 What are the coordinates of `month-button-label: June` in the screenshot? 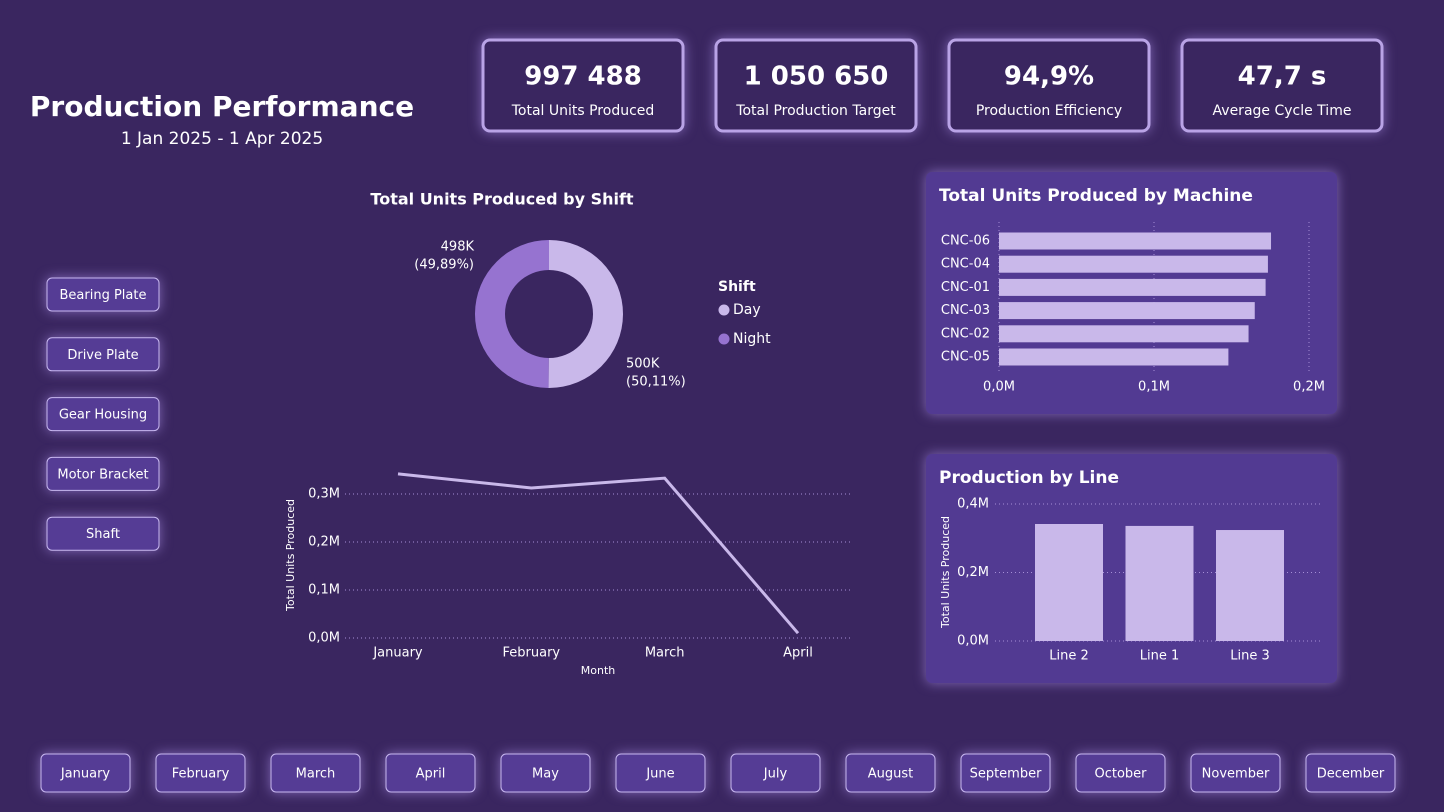 It's located at (659, 774).